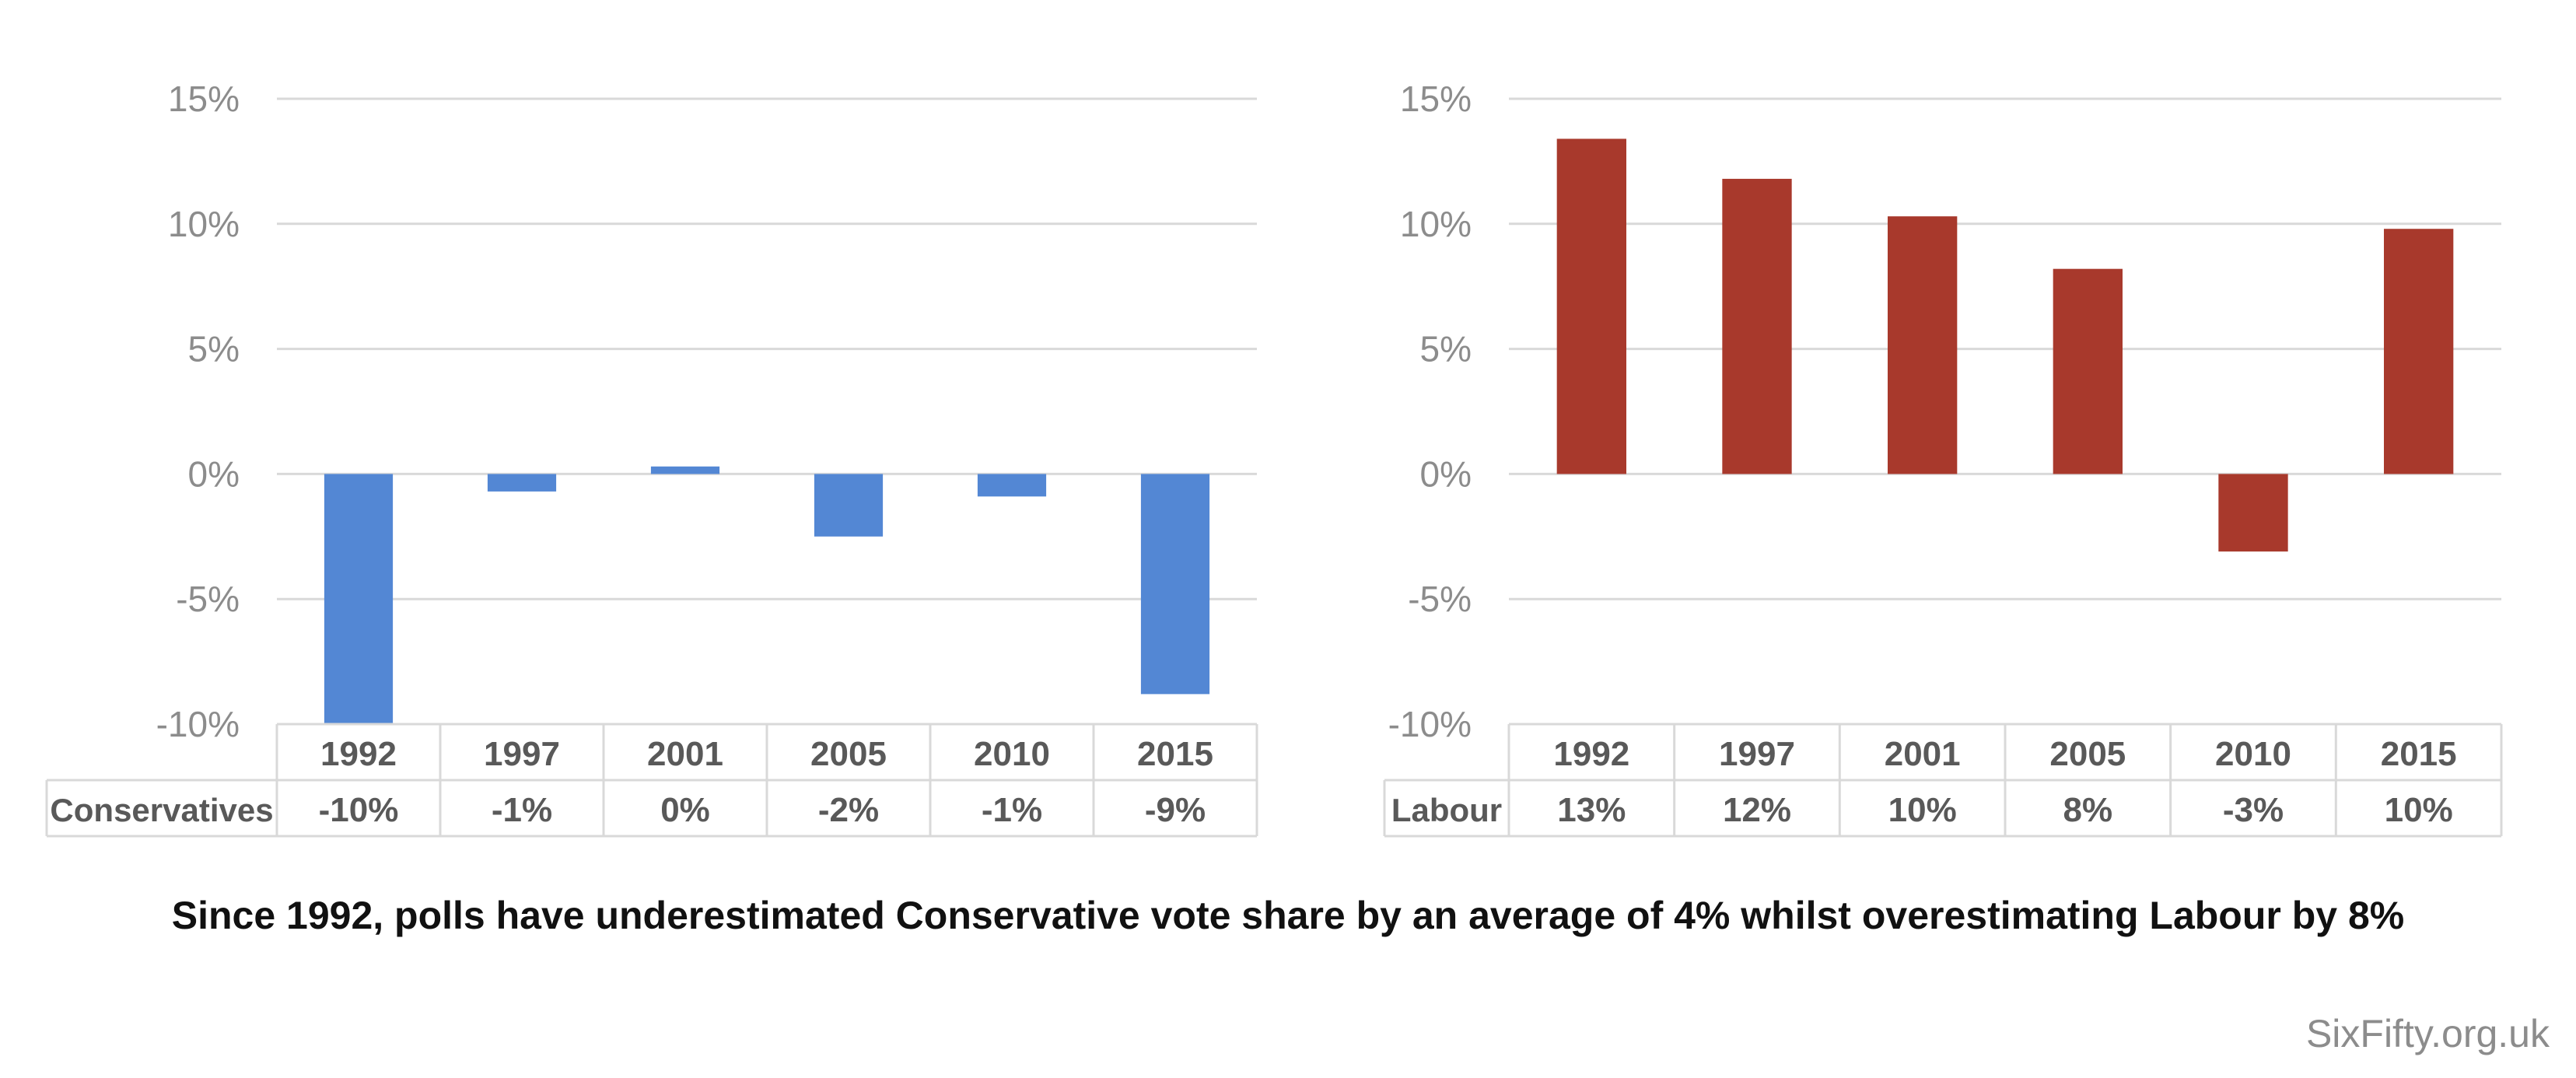 This screenshot has width=2576, height=1078. Describe the element at coordinates (1447, 810) in the screenshot. I see `series-name-labour: Labour` at that location.